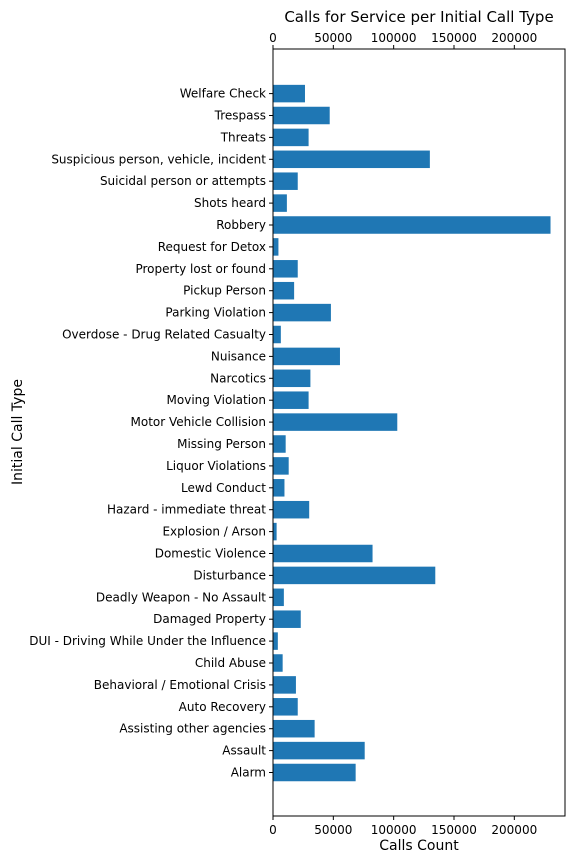 The height and width of the screenshot is (864, 576). Describe the element at coordinates (278, 663) in the screenshot. I see `bar-child-abuse` at that location.